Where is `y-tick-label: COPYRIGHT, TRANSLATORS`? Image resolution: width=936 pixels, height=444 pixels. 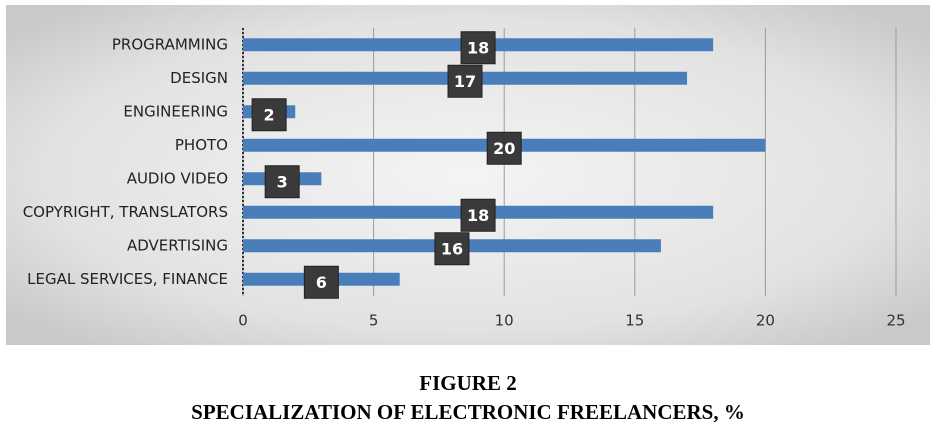 y-tick-label: COPYRIGHT, TRANSLATORS is located at coordinates (125, 212).